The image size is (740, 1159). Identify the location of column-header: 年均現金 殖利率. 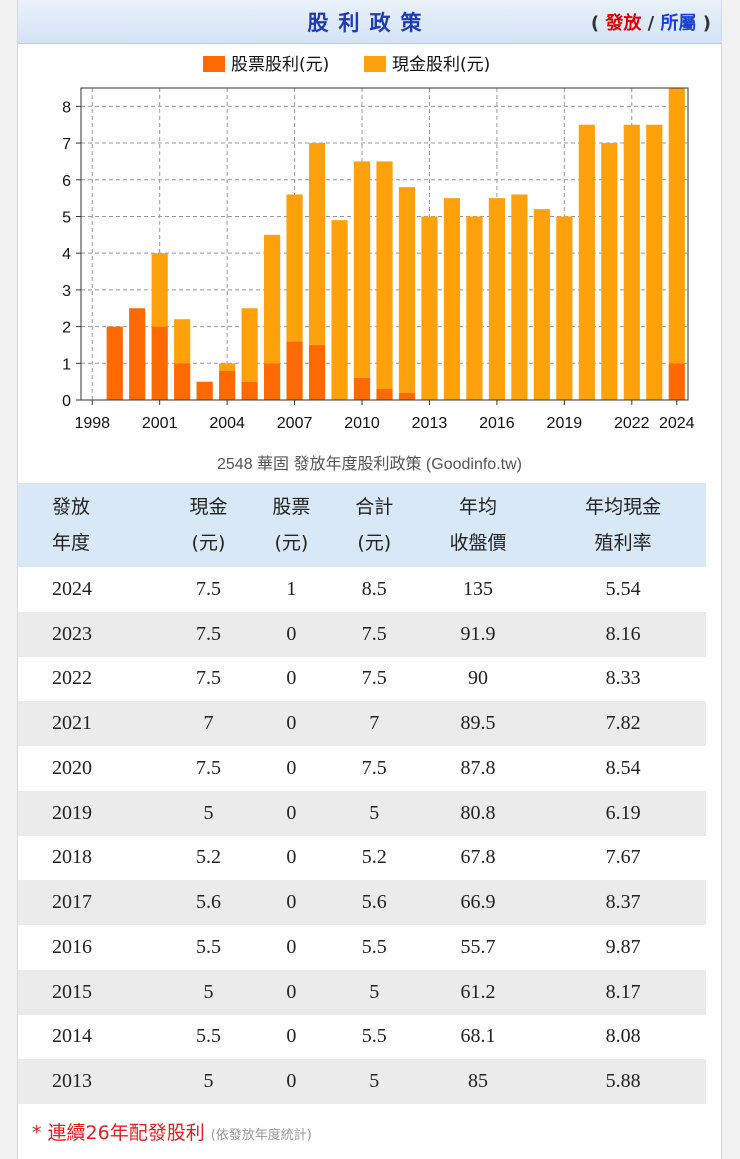
(623, 525).